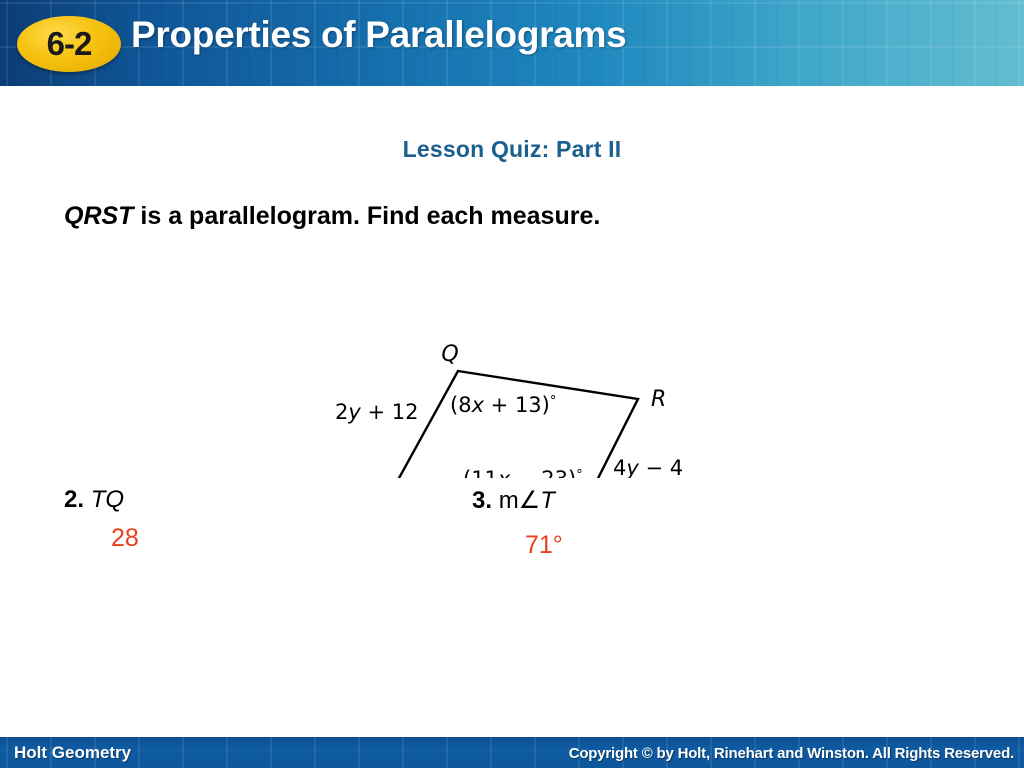 The height and width of the screenshot is (768, 1024). I want to click on quiz-item-2-prompt: 2. TQ, so click(101, 500).